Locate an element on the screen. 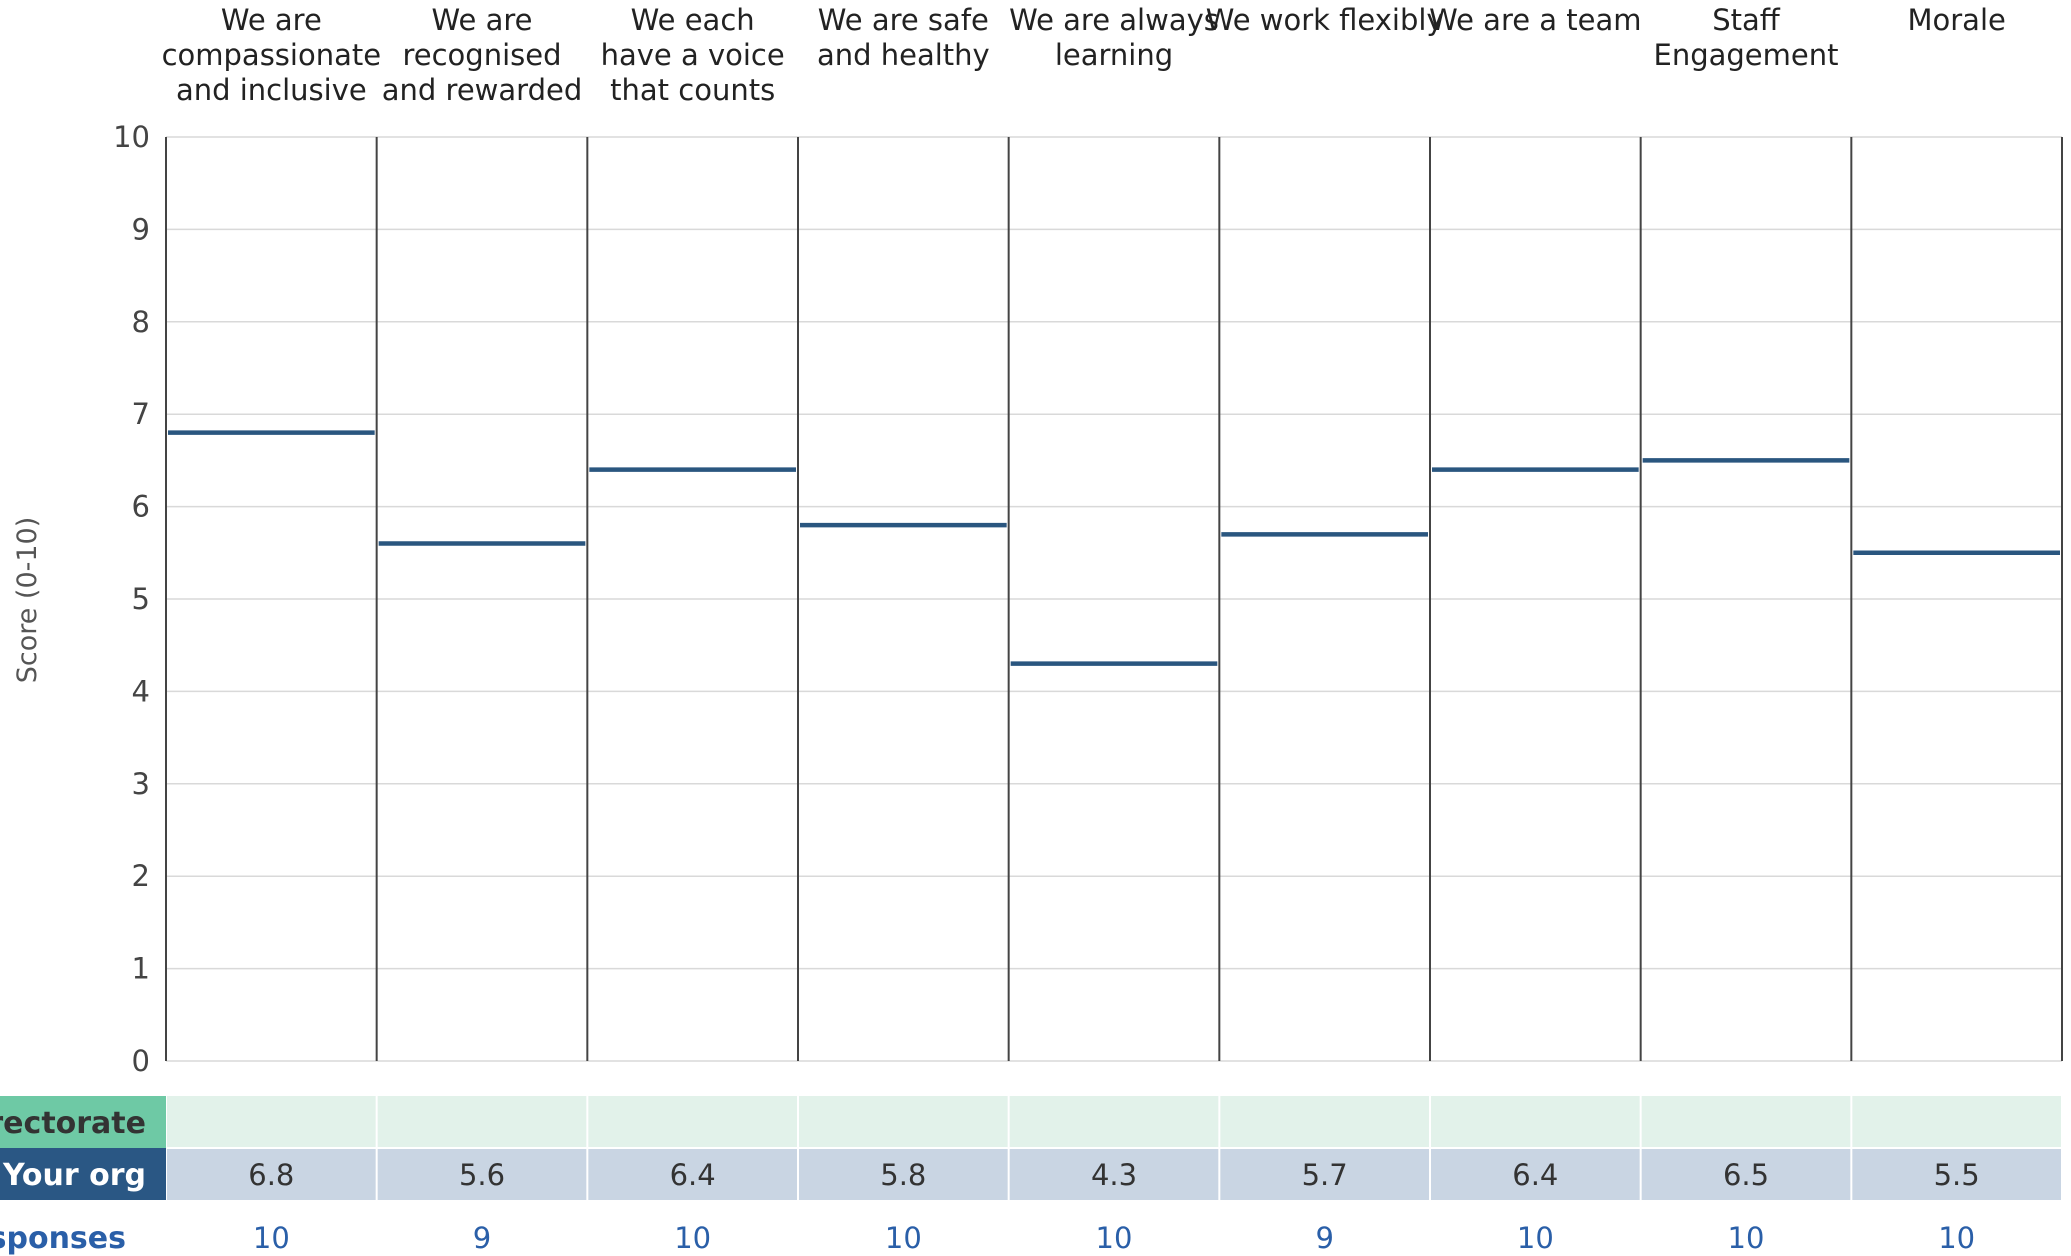 The height and width of the screenshot is (1256, 2071). y-tick-label: 4 is located at coordinates (141, 691).